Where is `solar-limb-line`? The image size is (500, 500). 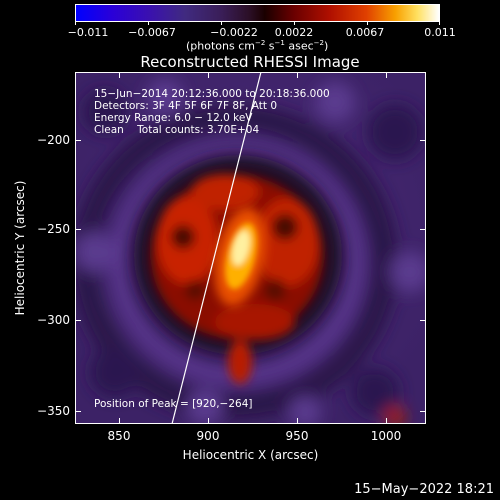 solar-limb-line is located at coordinates (216, 248).